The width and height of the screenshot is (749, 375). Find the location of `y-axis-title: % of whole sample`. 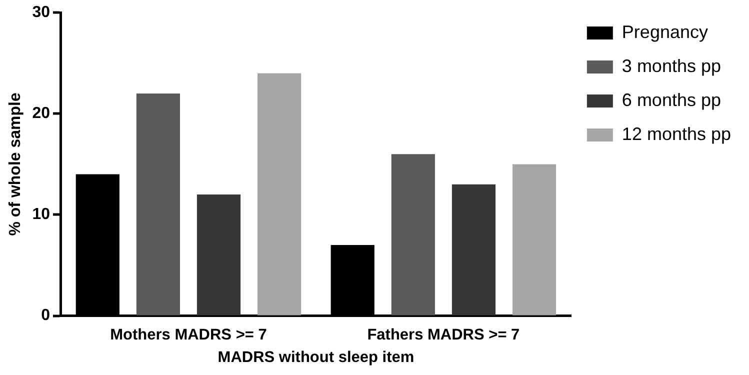

y-axis-title: % of whole sample is located at coordinates (15, 164).